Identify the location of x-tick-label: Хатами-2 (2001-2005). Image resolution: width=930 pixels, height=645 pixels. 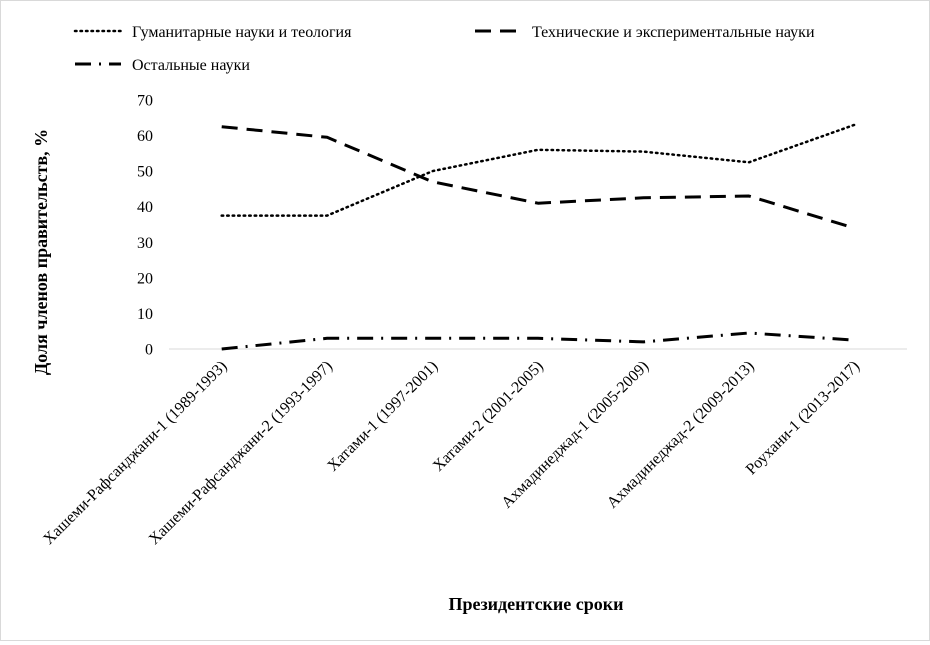
(488, 416).